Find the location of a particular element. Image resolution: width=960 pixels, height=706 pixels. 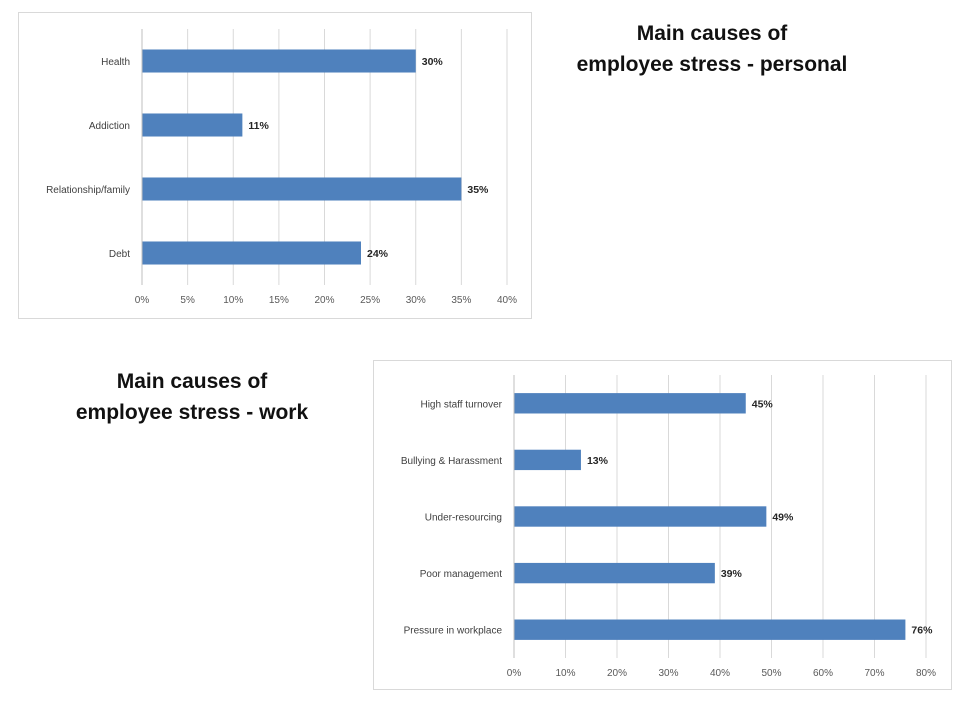

chart-personal-data-label: 24% is located at coordinates (378, 254).